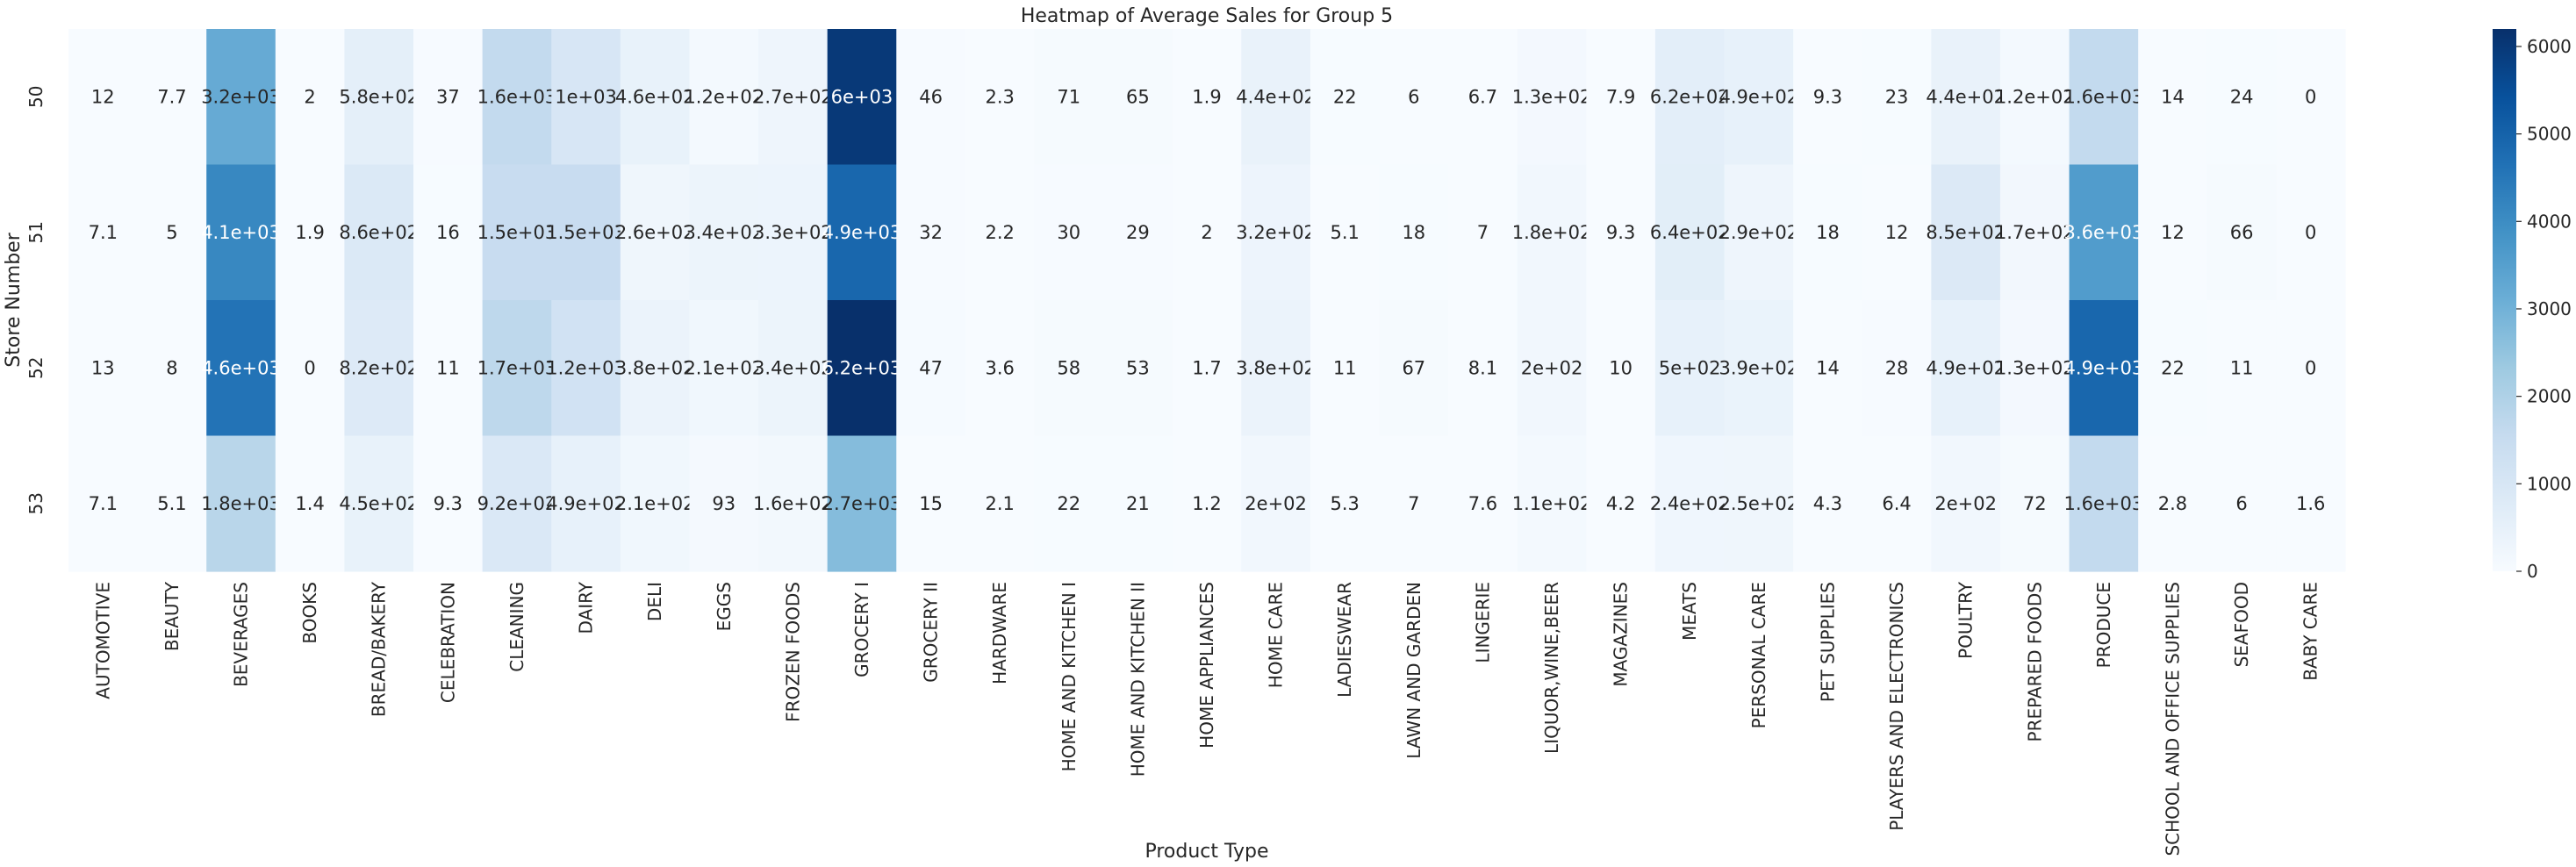 The width and height of the screenshot is (2576, 867). What do you see at coordinates (1966, 233) in the screenshot?
I see `cell-annotation: 8.5e+02` at bounding box center [1966, 233].